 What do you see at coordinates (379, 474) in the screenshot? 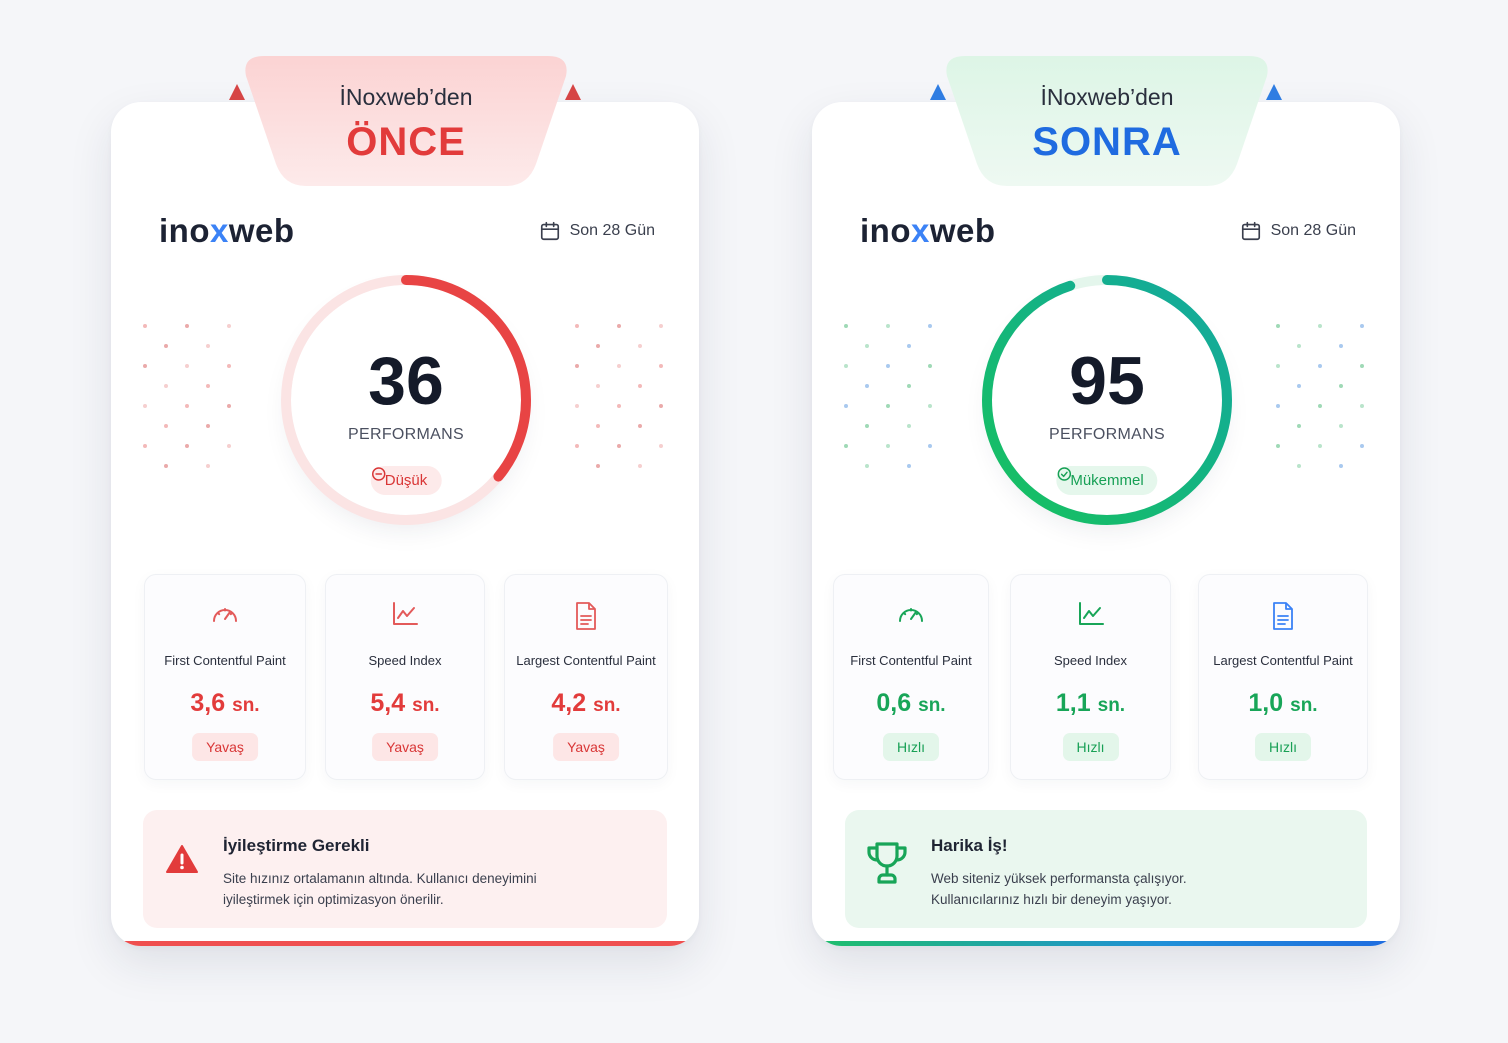
I see `alert-circle-icon` at bounding box center [379, 474].